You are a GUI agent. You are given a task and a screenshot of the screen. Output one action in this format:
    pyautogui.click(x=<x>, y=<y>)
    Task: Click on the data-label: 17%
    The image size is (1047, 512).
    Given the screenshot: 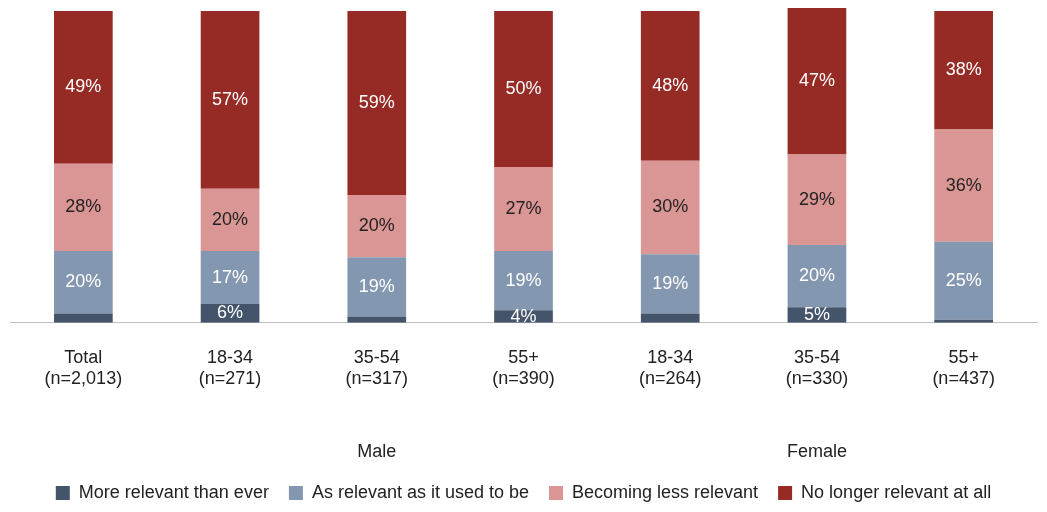 What is the action you would take?
    pyautogui.click(x=230, y=276)
    